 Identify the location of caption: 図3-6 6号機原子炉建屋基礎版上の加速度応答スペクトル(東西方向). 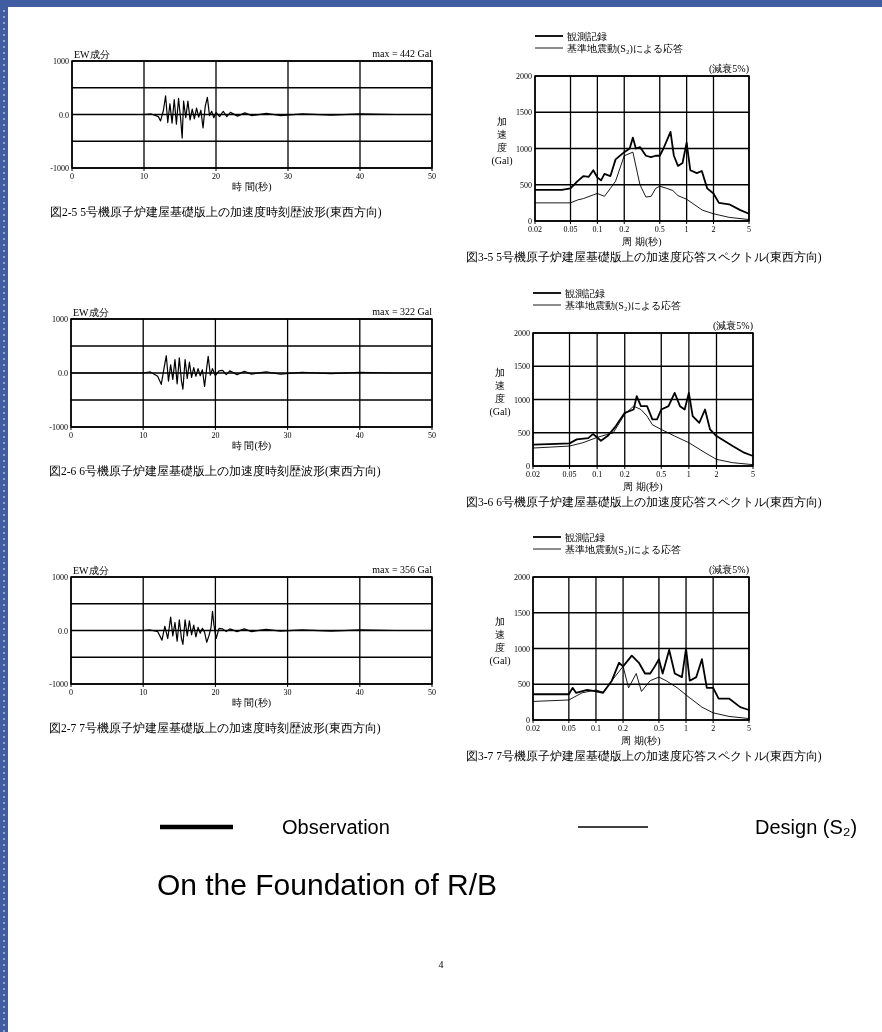
(644, 502).